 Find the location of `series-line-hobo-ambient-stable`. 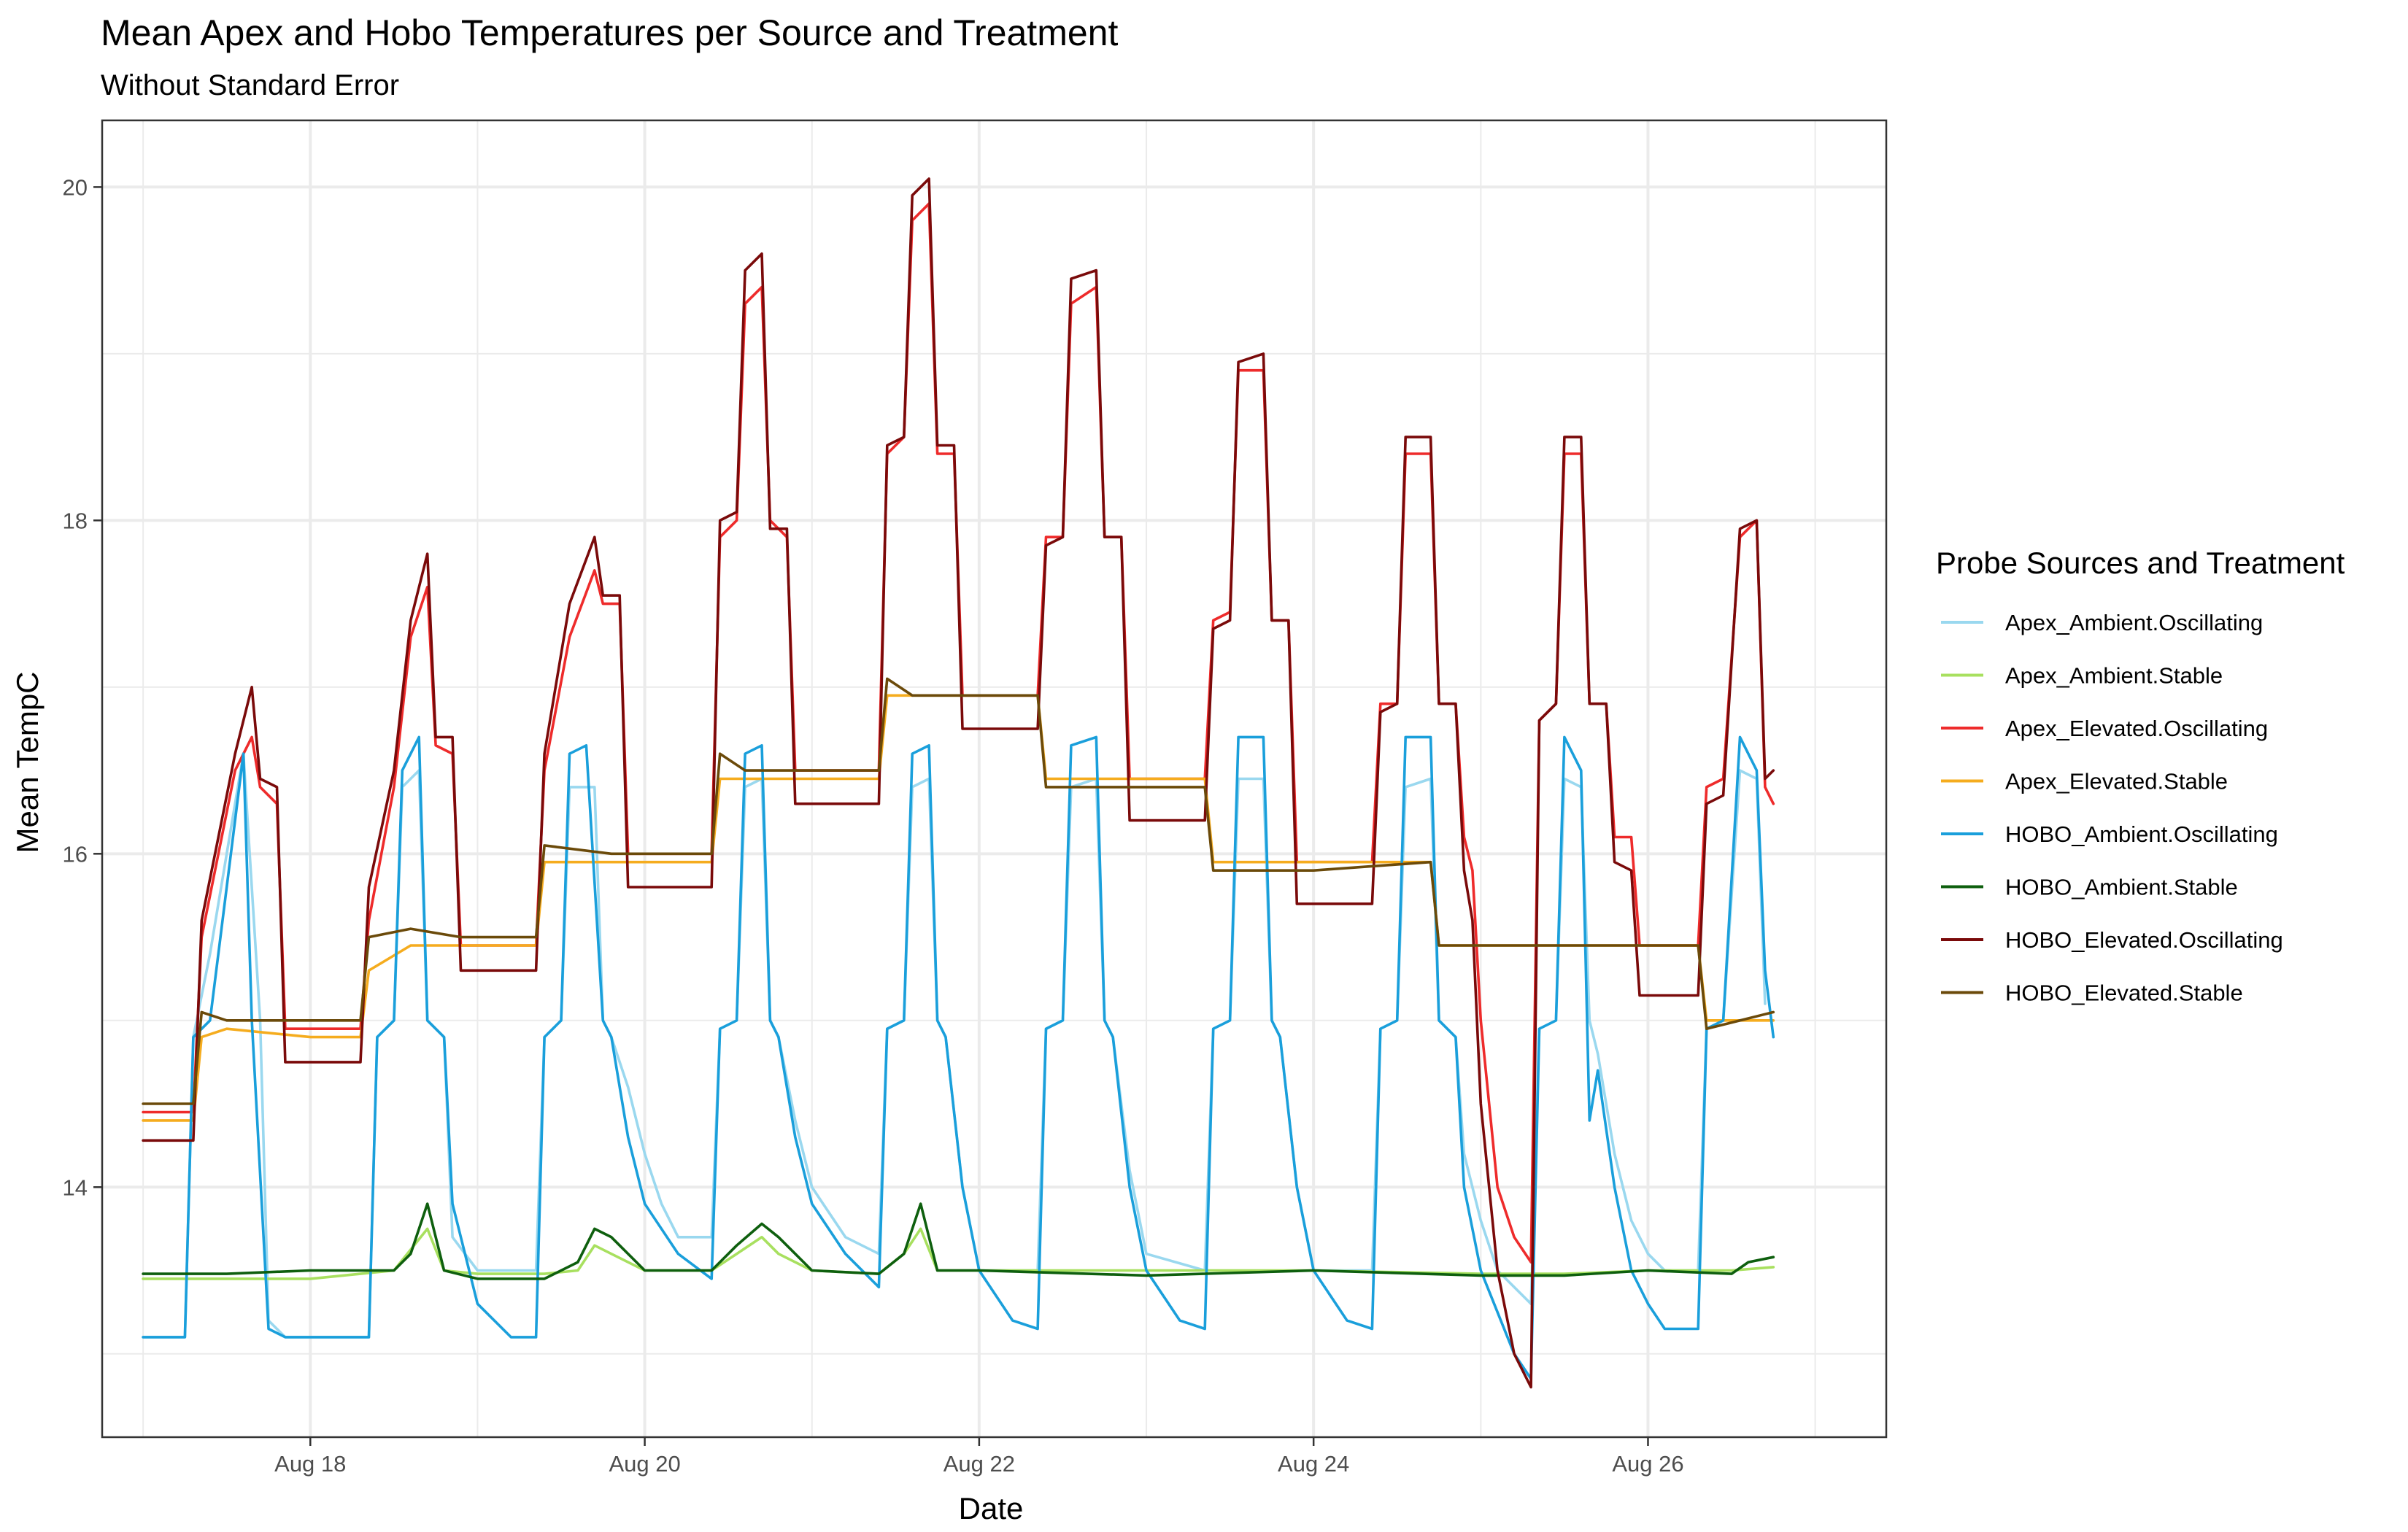

series-line-hobo-ambient-stable is located at coordinates (958, 1241).